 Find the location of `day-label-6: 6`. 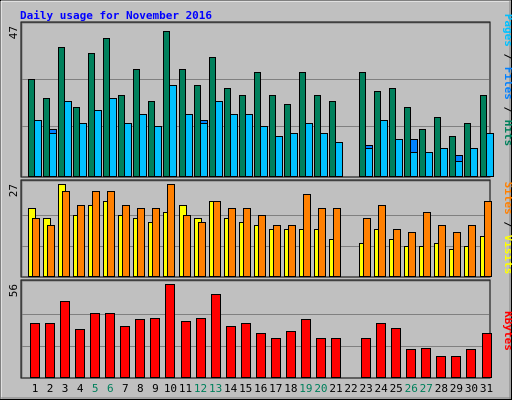

day-label-6: 6 is located at coordinates (110, 388).